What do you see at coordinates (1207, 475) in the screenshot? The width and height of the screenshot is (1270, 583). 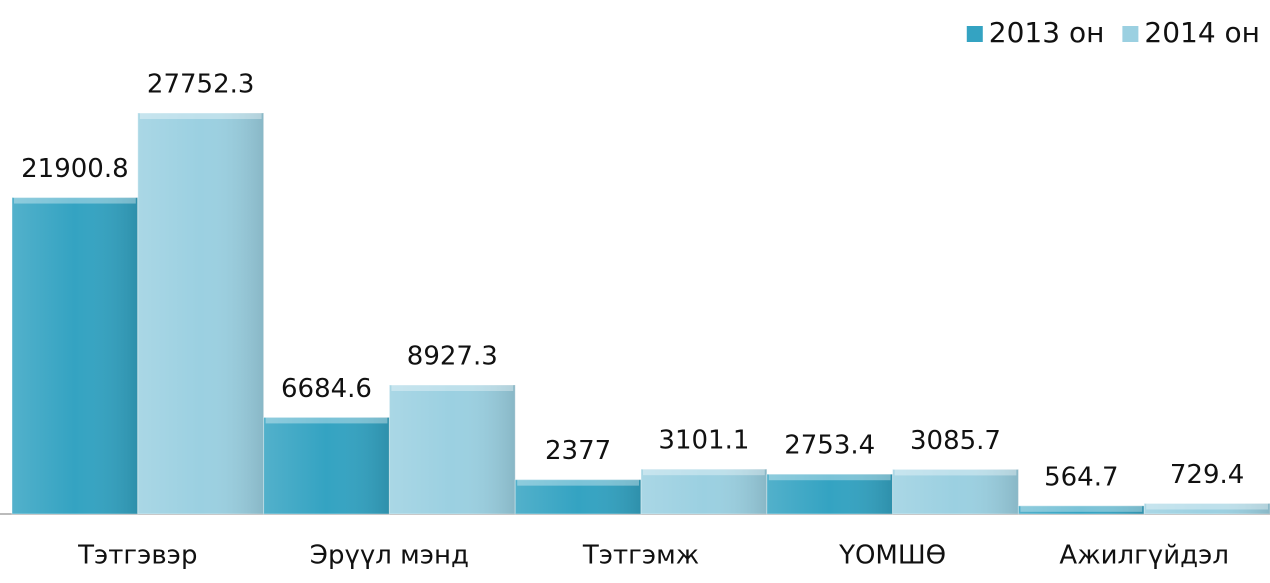 I see `data-label: 729.4` at bounding box center [1207, 475].